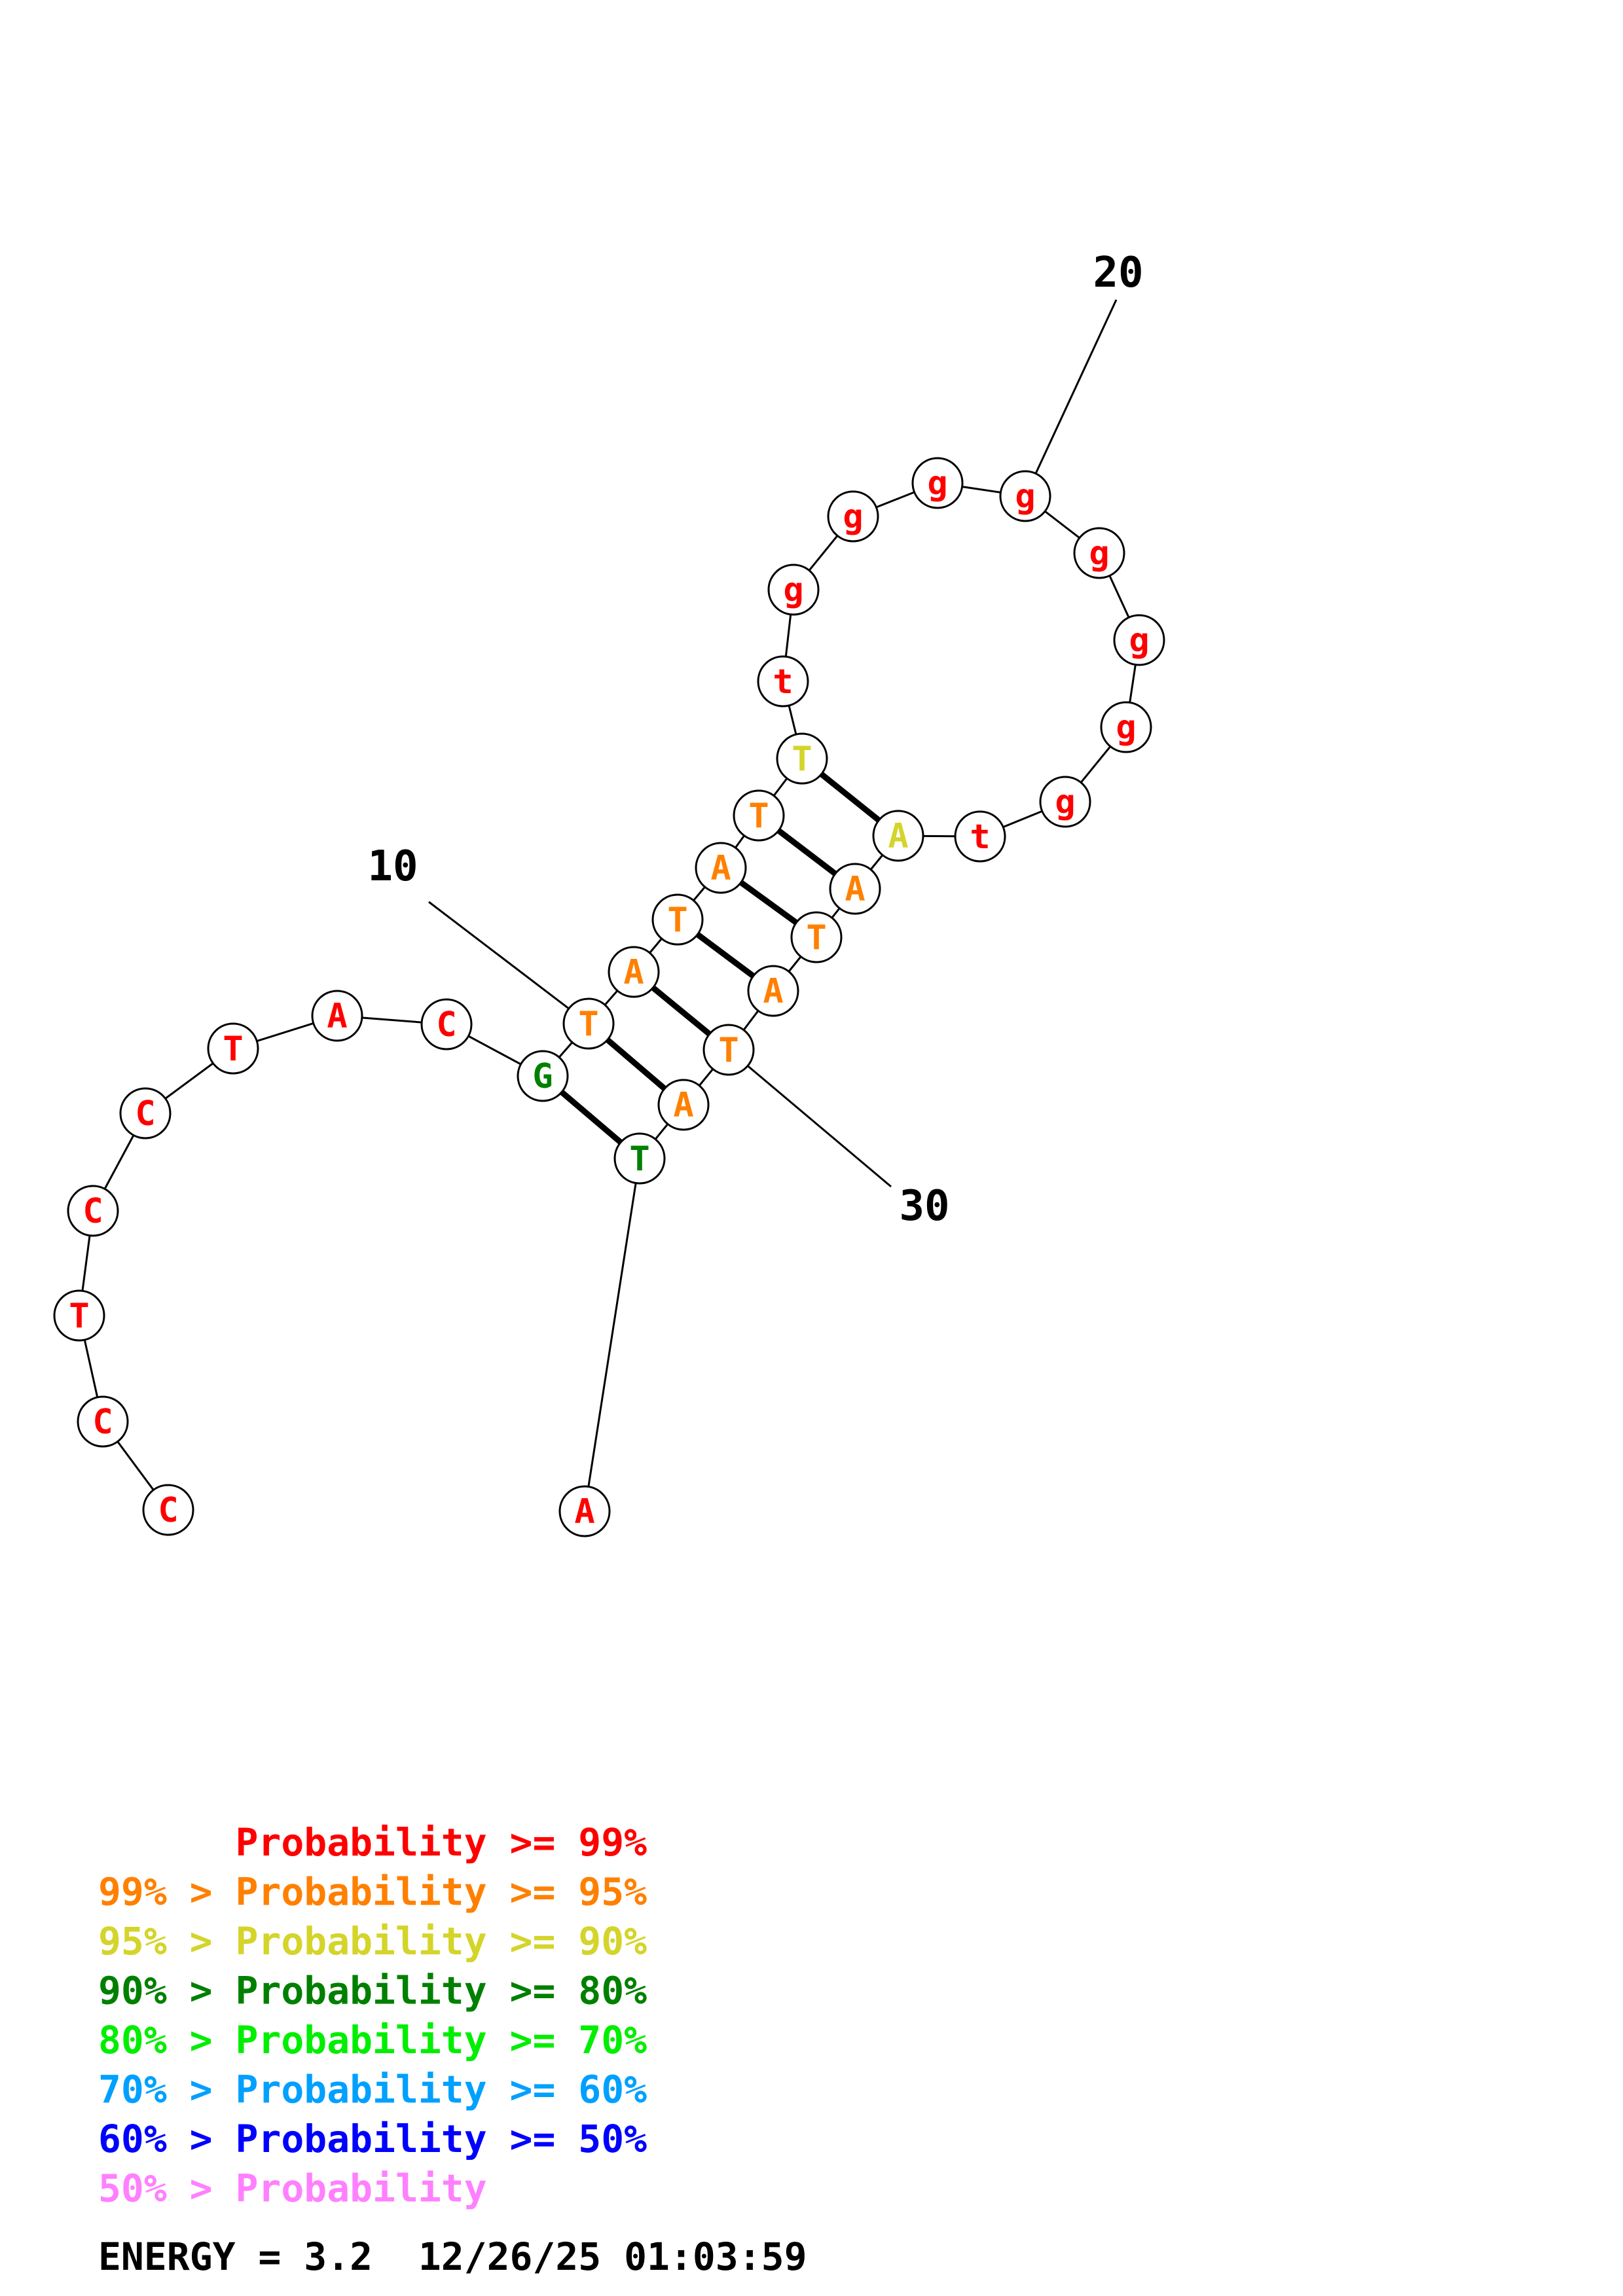 The height and width of the screenshot is (2296, 1623). Describe the element at coordinates (372, 2090) in the screenshot. I see `legend-entry: 70% > Probability >= 60%` at that location.